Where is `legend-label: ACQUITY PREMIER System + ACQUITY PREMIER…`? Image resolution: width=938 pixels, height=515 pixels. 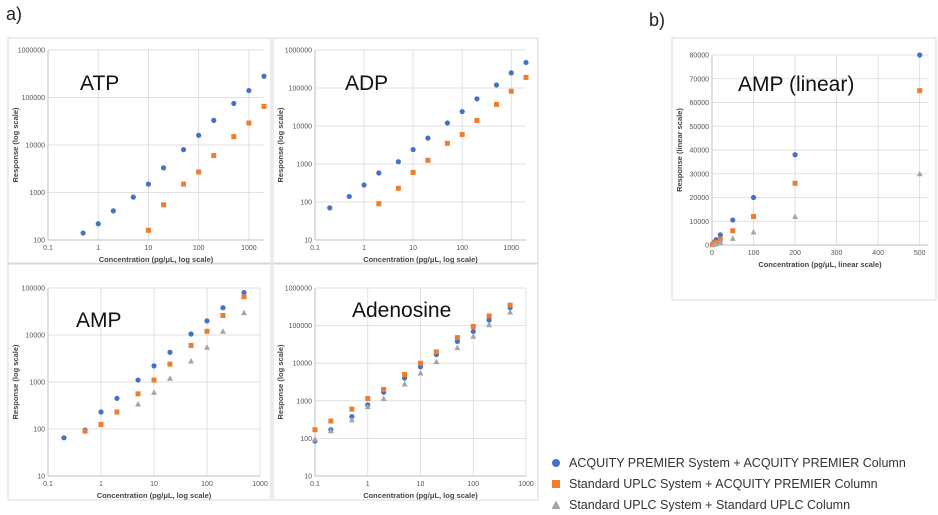
legend-label: ACQUITY PREMIER System + ACQUITY PREMIER… is located at coordinates (737, 462).